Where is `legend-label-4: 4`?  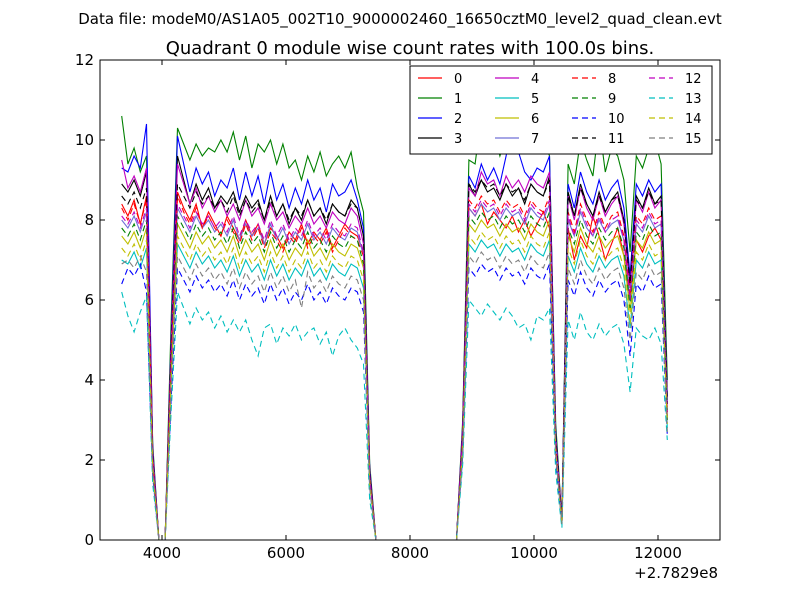
legend-label-4: 4 is located at coordinates (535, 79).